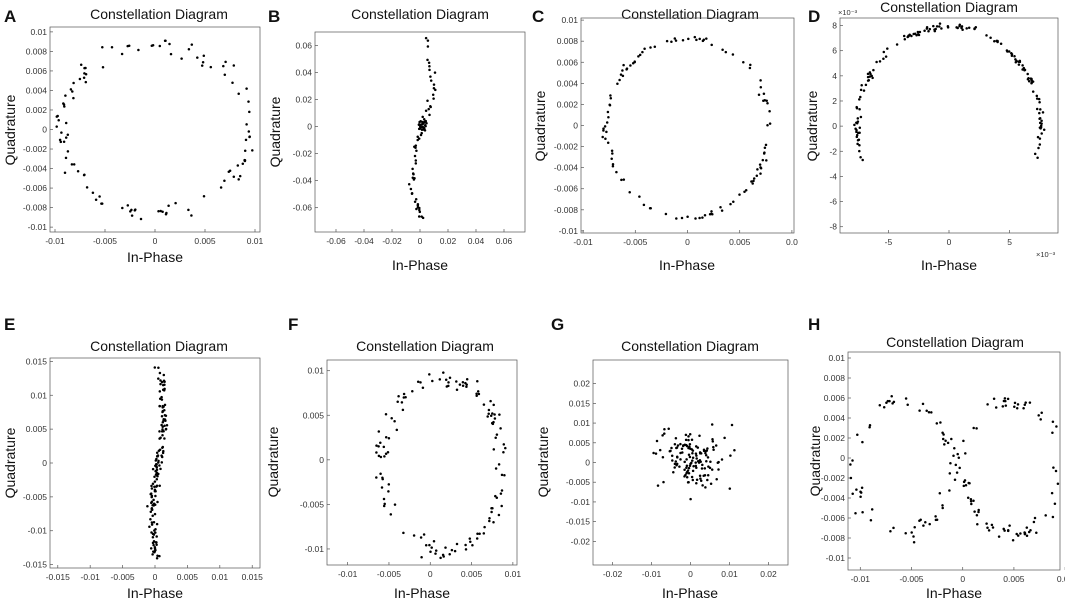 The height and width of the screenshot is (605, 1065). Describe the element at coordinates (422, 593) in the screenshot. I see `x-axis-label: In-Phase` at that location.